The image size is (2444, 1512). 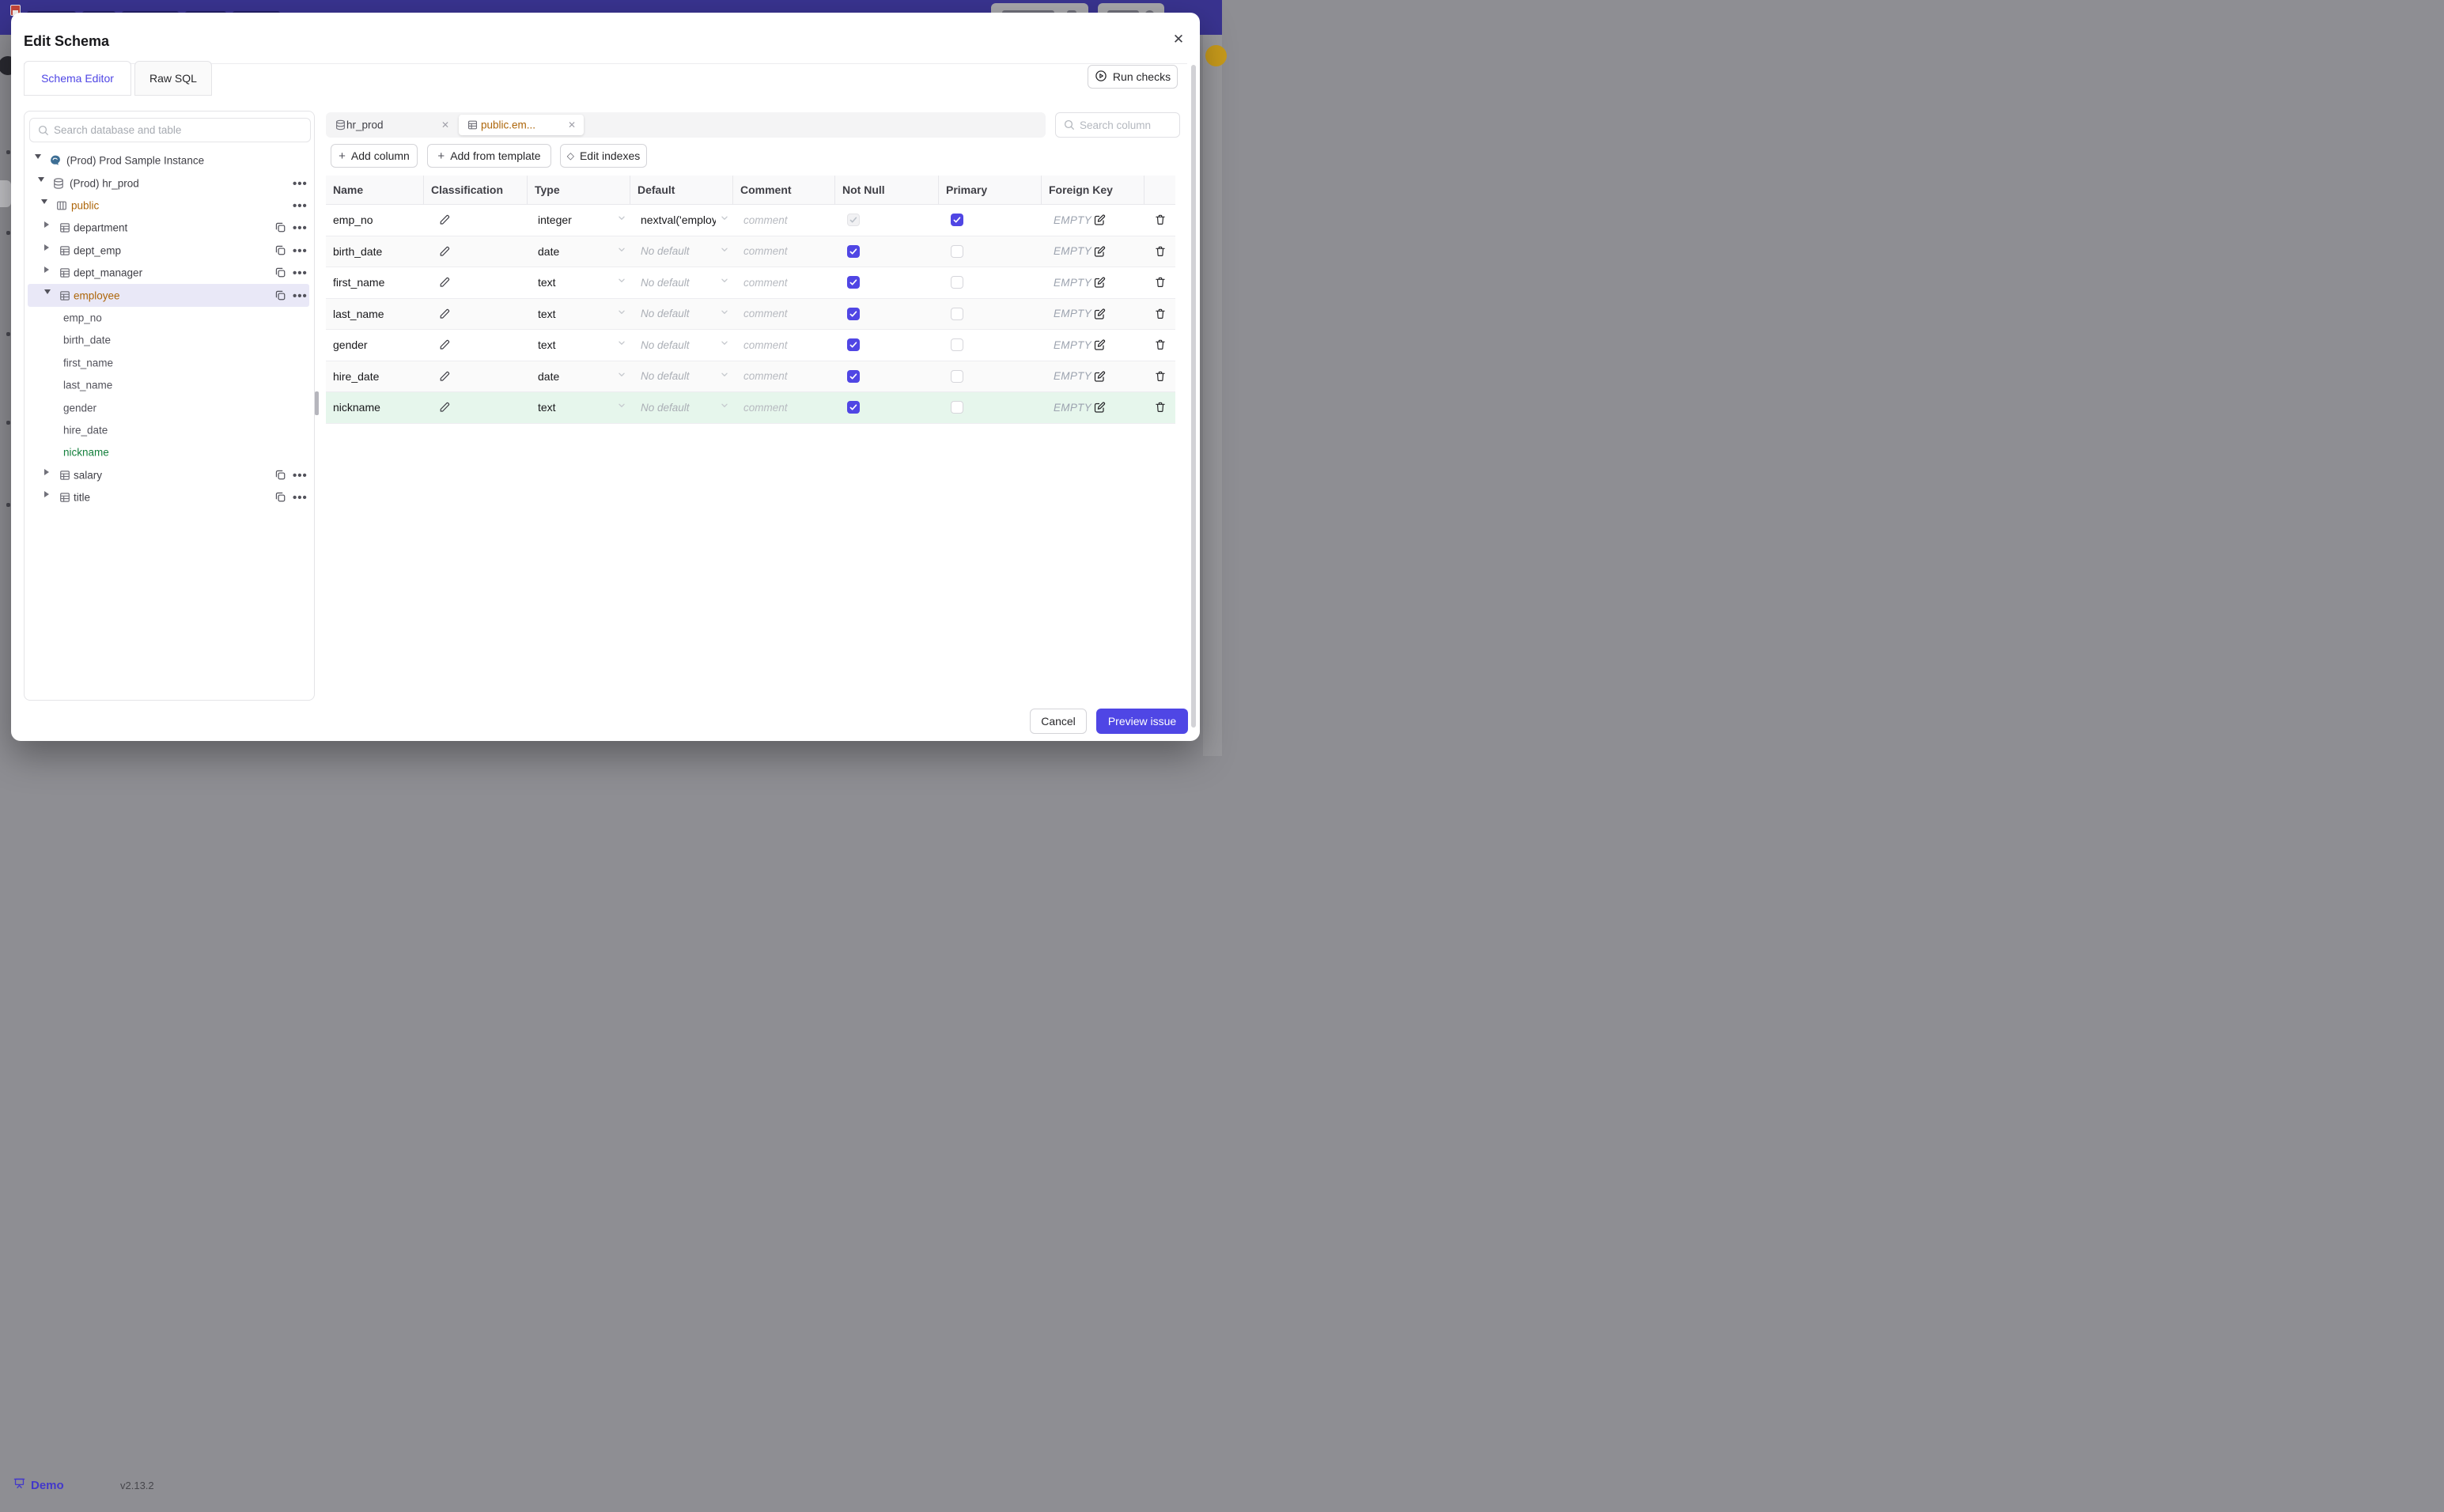 I want to click on tree-item-department: department •••, so click(x=168, y=228).